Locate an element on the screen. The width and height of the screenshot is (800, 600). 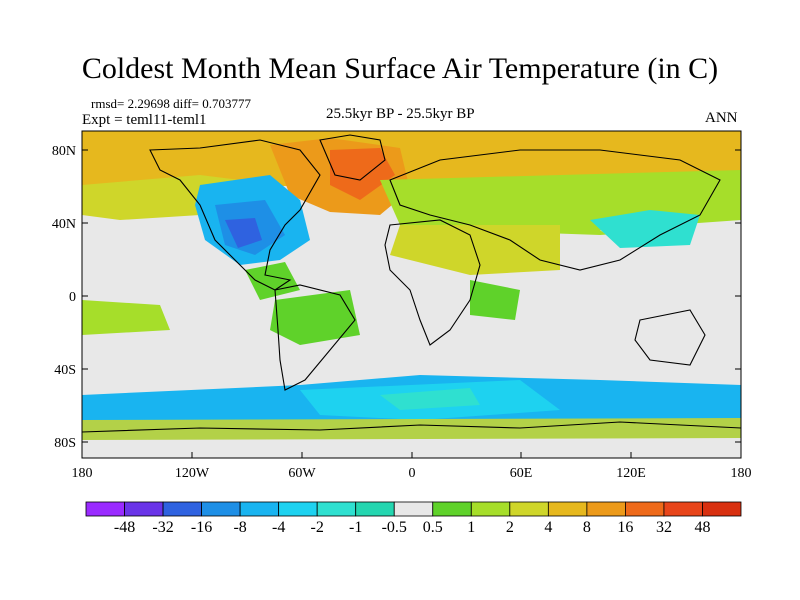
x-tick-label: 60E is located at coordinates (521, 473).